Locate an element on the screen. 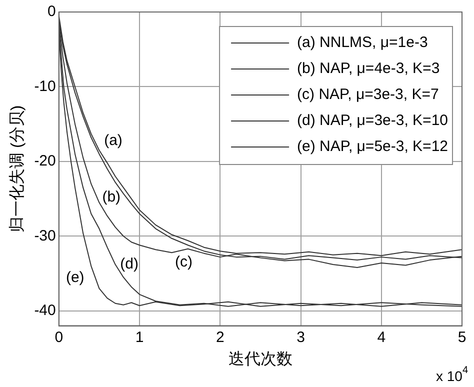 The height and width of the screenshot is (387, 474). y-tick-label: 0 is located at coordinates (52, 11).